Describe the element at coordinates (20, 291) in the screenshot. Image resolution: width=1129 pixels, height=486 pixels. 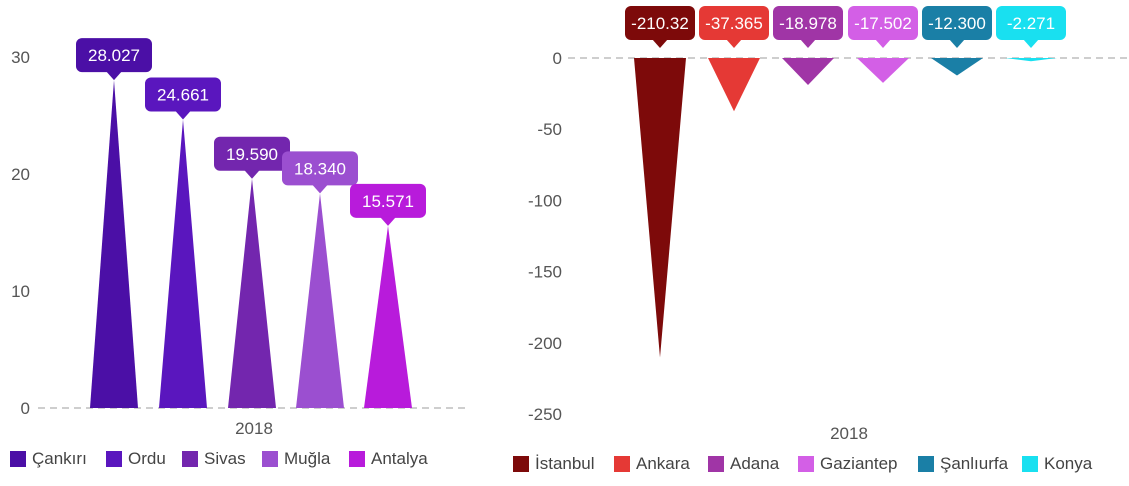
I see `left-ytick-label: 10` at that location.